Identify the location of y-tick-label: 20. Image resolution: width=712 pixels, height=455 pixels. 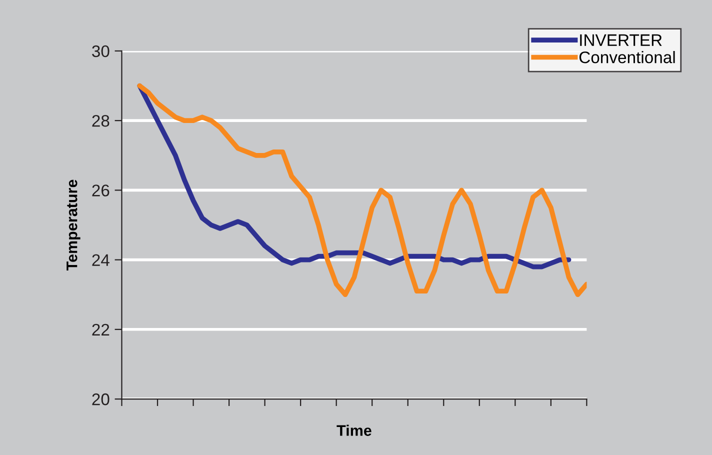
(101, 399).